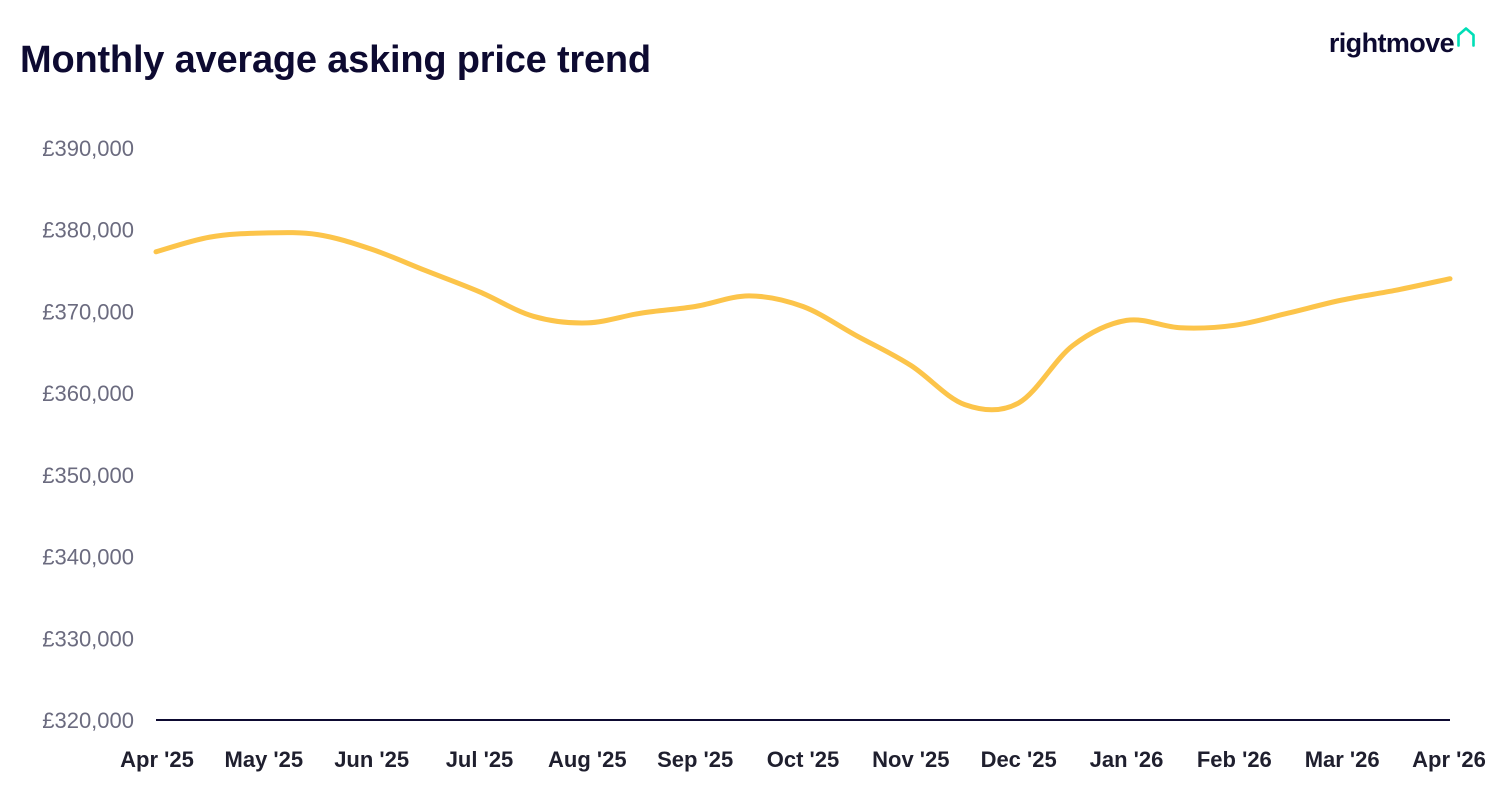 This screenshot has width=1496, height=800. Describe the element at coordinates (157, 759) in the screenshot. I see `x-tick-label: Apr '25` at that location.